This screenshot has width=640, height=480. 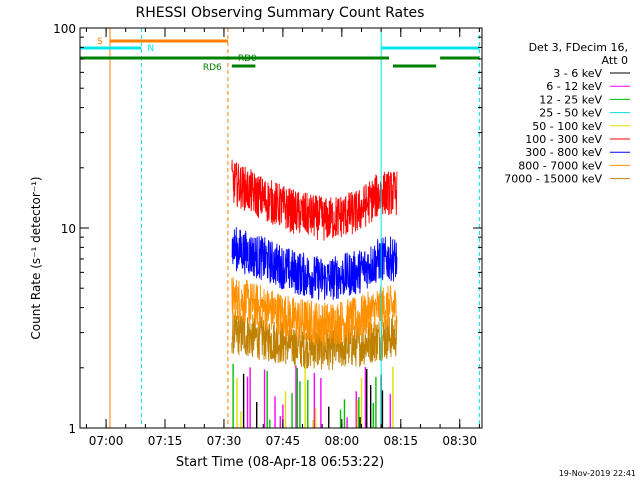 I want to click on flag-label: N, so click(x=150, y=49).